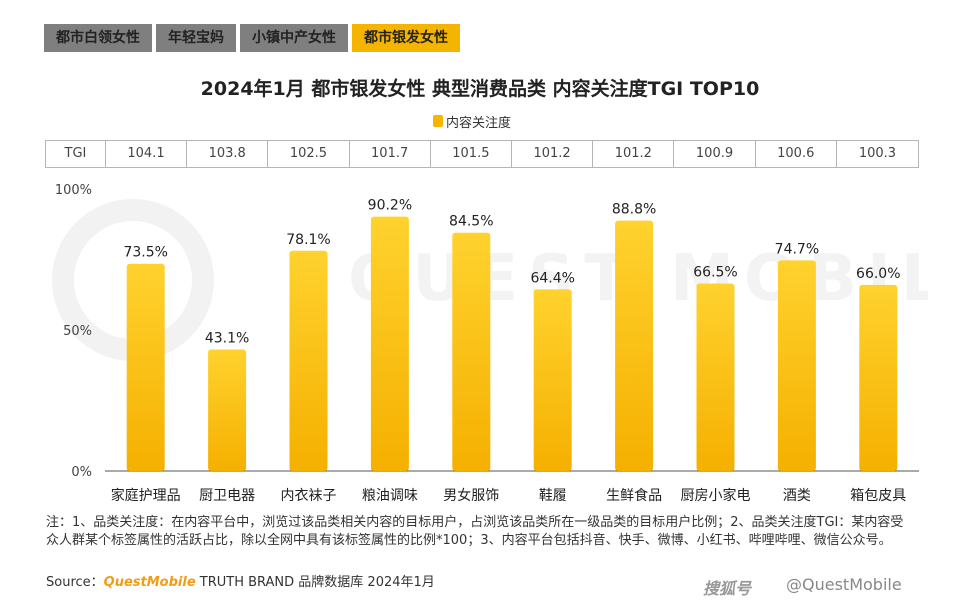 This screenshot has height=606, width=960. What do you see at coordinates (308, 240) in the screenshot?
I see `data-label: 78.1%` at bounding box center [308, 240].